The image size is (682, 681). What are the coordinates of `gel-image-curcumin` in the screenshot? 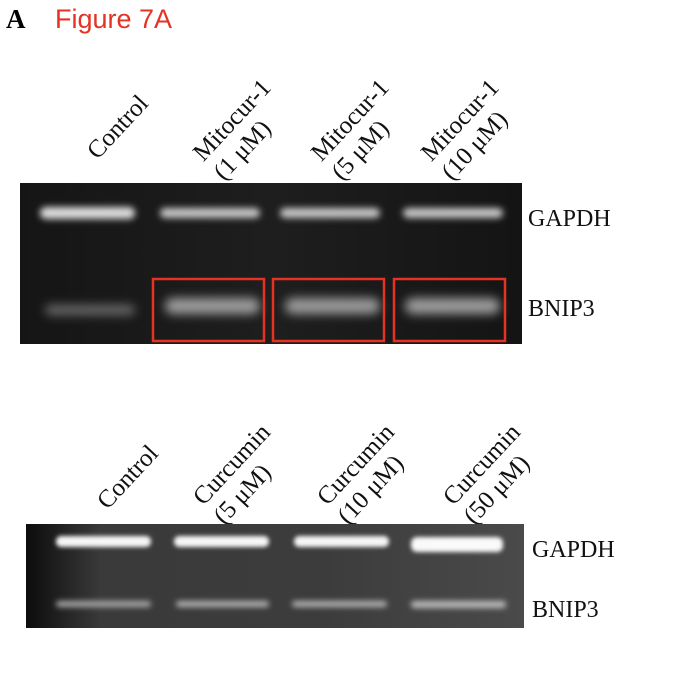 It's located at (275, 576).